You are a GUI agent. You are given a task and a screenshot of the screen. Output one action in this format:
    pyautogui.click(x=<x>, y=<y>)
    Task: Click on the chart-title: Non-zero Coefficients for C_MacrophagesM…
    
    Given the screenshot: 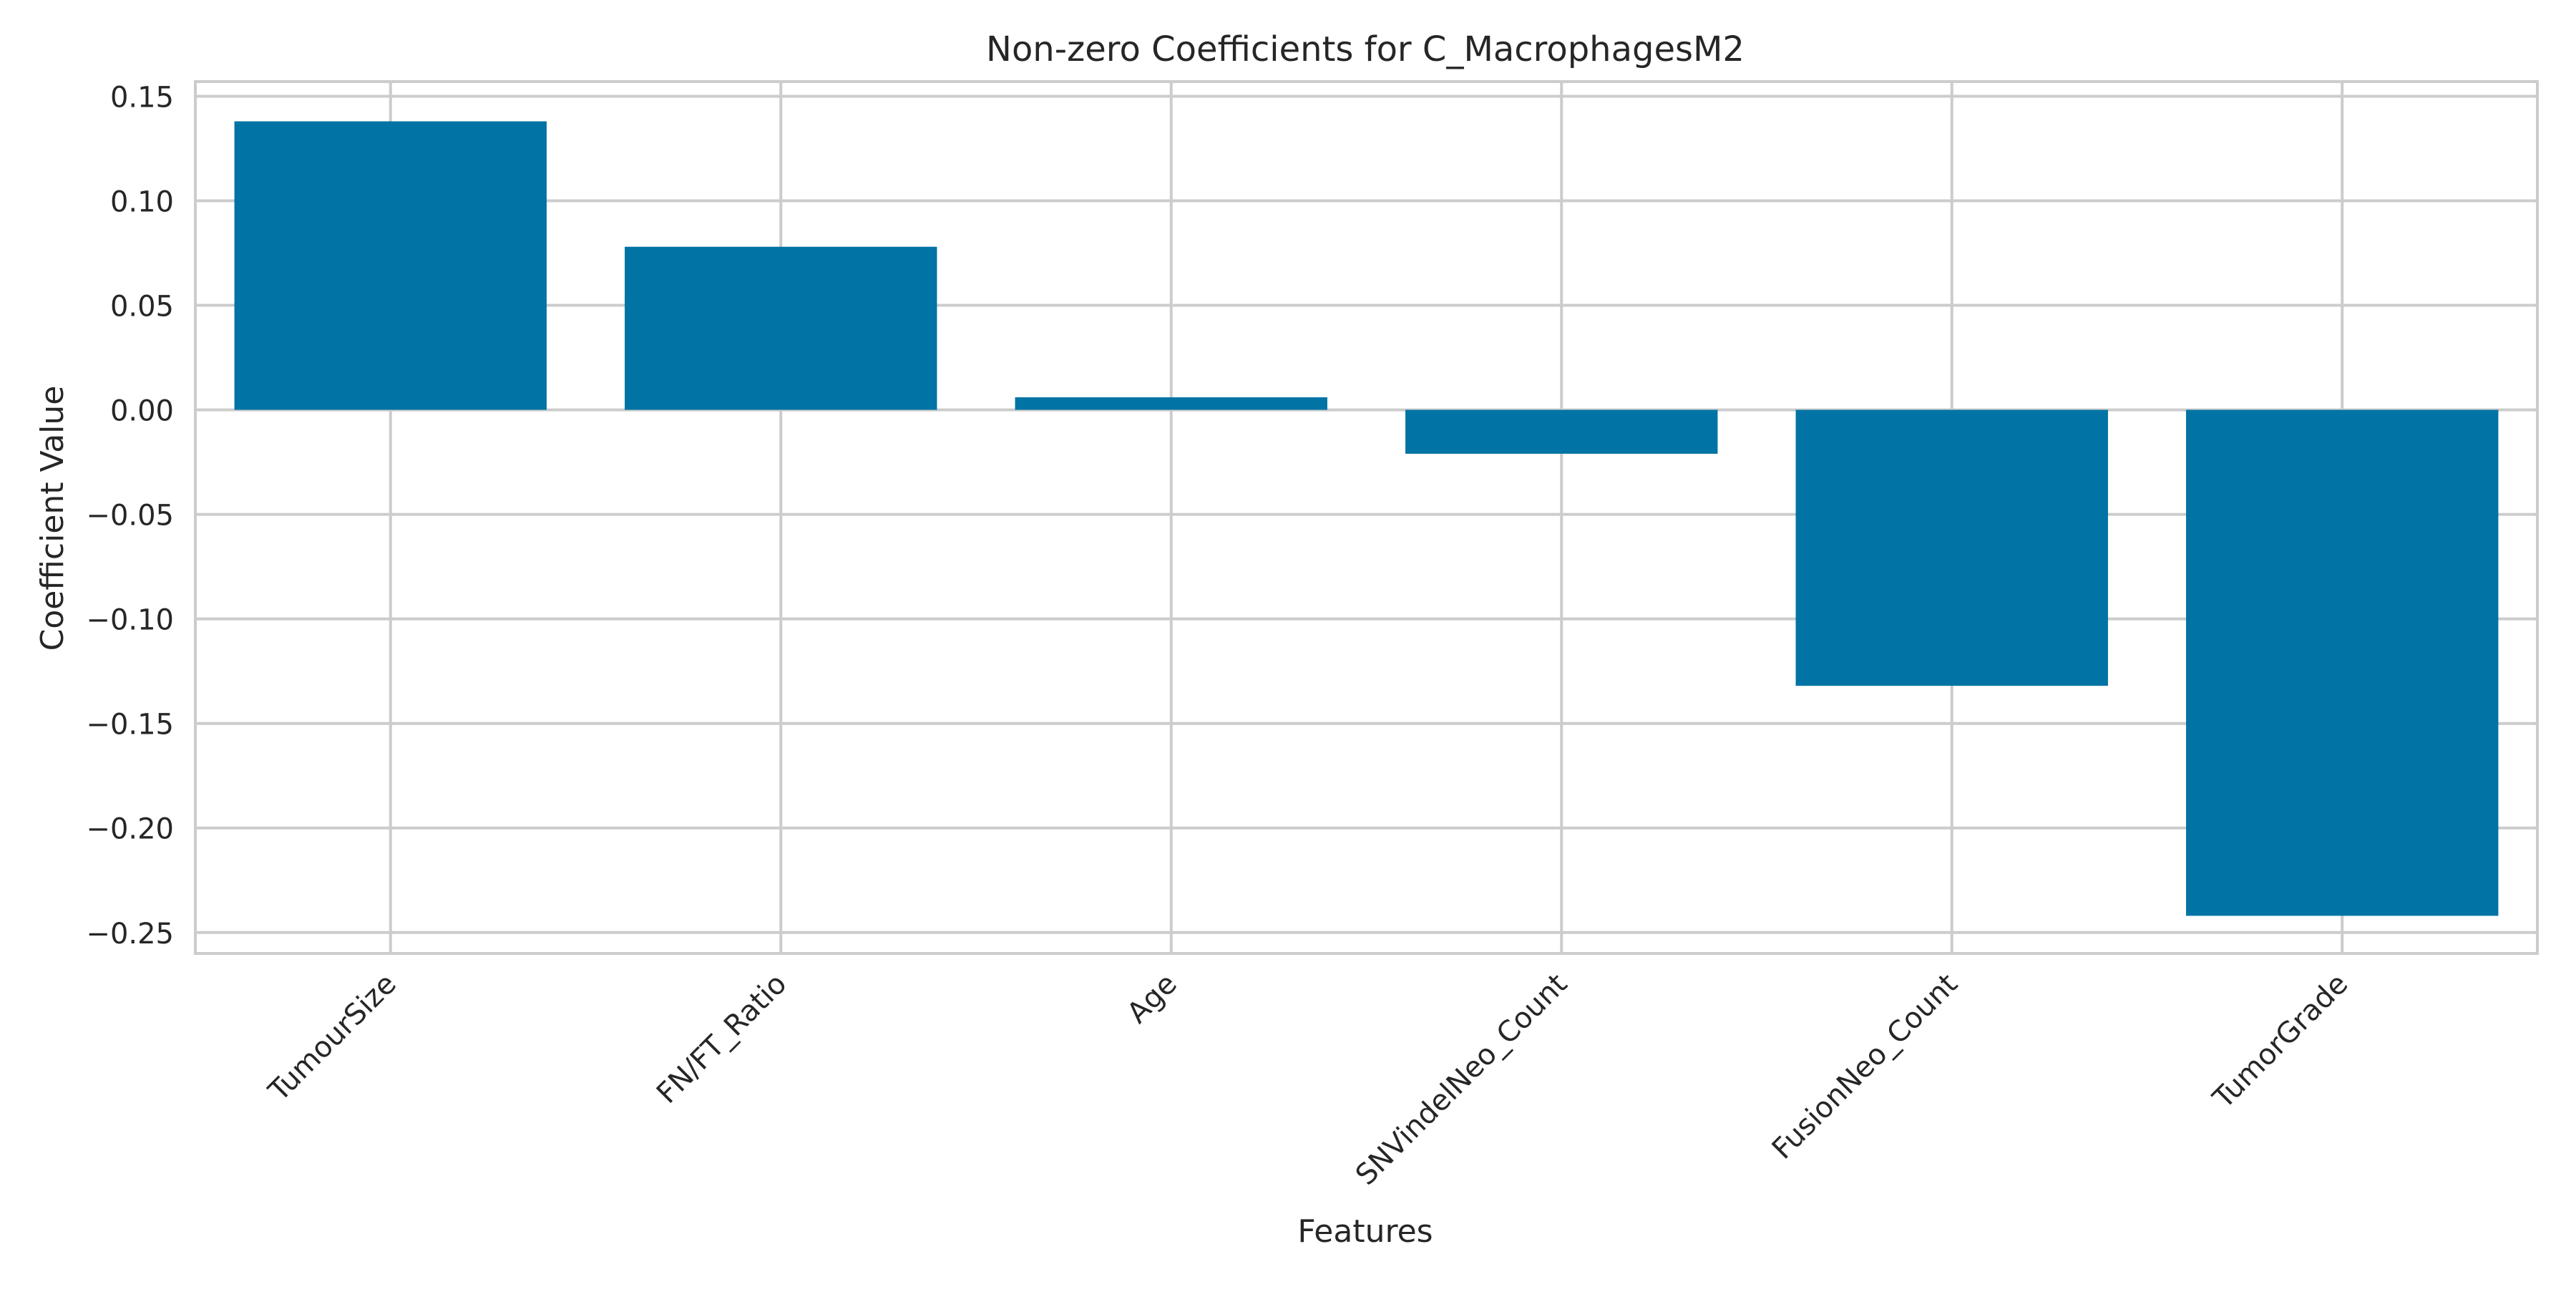 What is the action you would take?
    pyautogui.click(x=1365, y=49)
    